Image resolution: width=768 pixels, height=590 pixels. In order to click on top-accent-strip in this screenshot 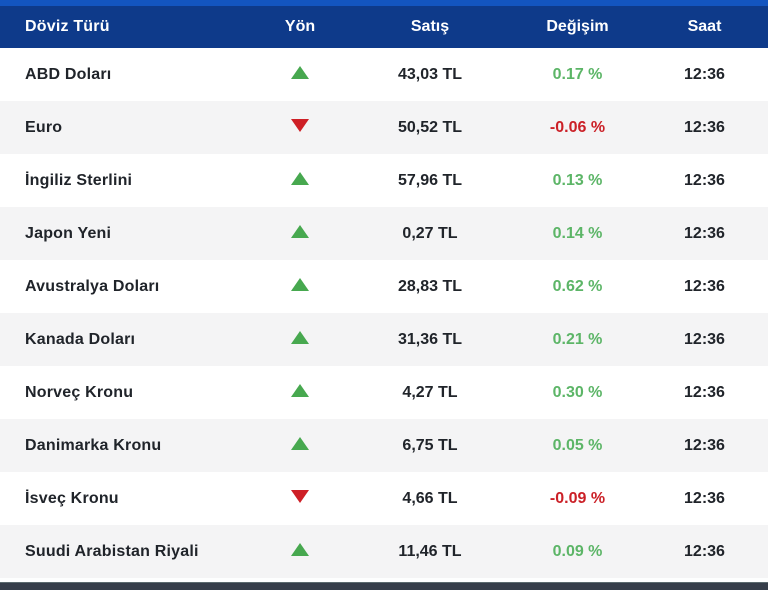, I will do `click(384, 3)`.